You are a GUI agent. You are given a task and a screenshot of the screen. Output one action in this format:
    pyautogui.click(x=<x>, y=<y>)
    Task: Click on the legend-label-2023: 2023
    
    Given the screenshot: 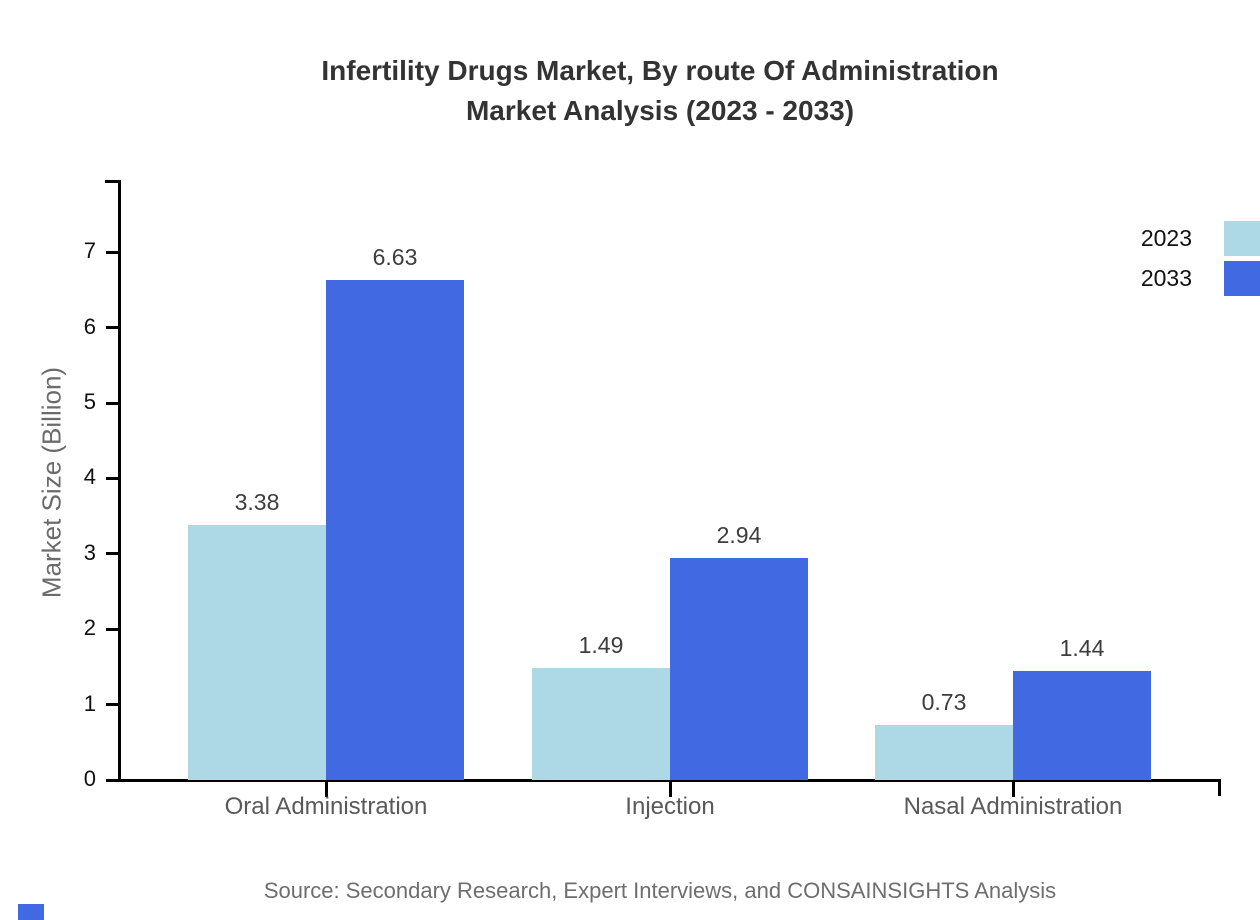 What is the action you would take?
    pyautogui.click(x=1166, y=238)
    